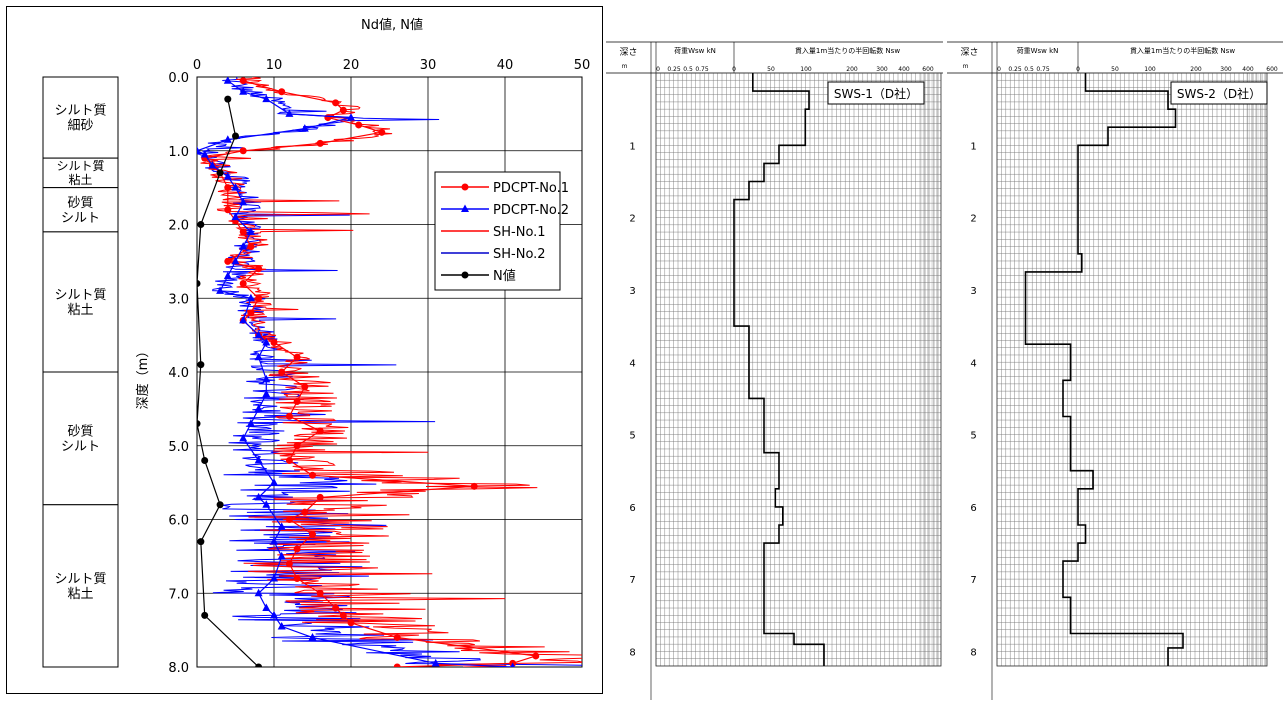  What do you see at coordinates (178, 447) in the screenshot?
I see `y-tick-label: 5.0` at bounding box center [178, 447].